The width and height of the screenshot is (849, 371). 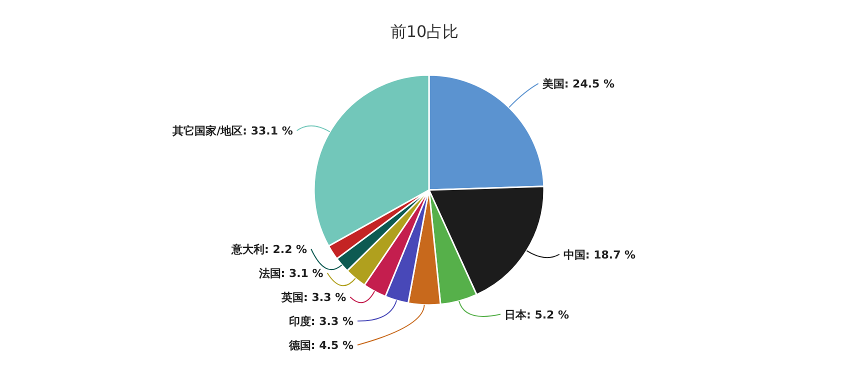 I want to click on slice-label: 日本: 5.2 %, so click(x=537, y=315).